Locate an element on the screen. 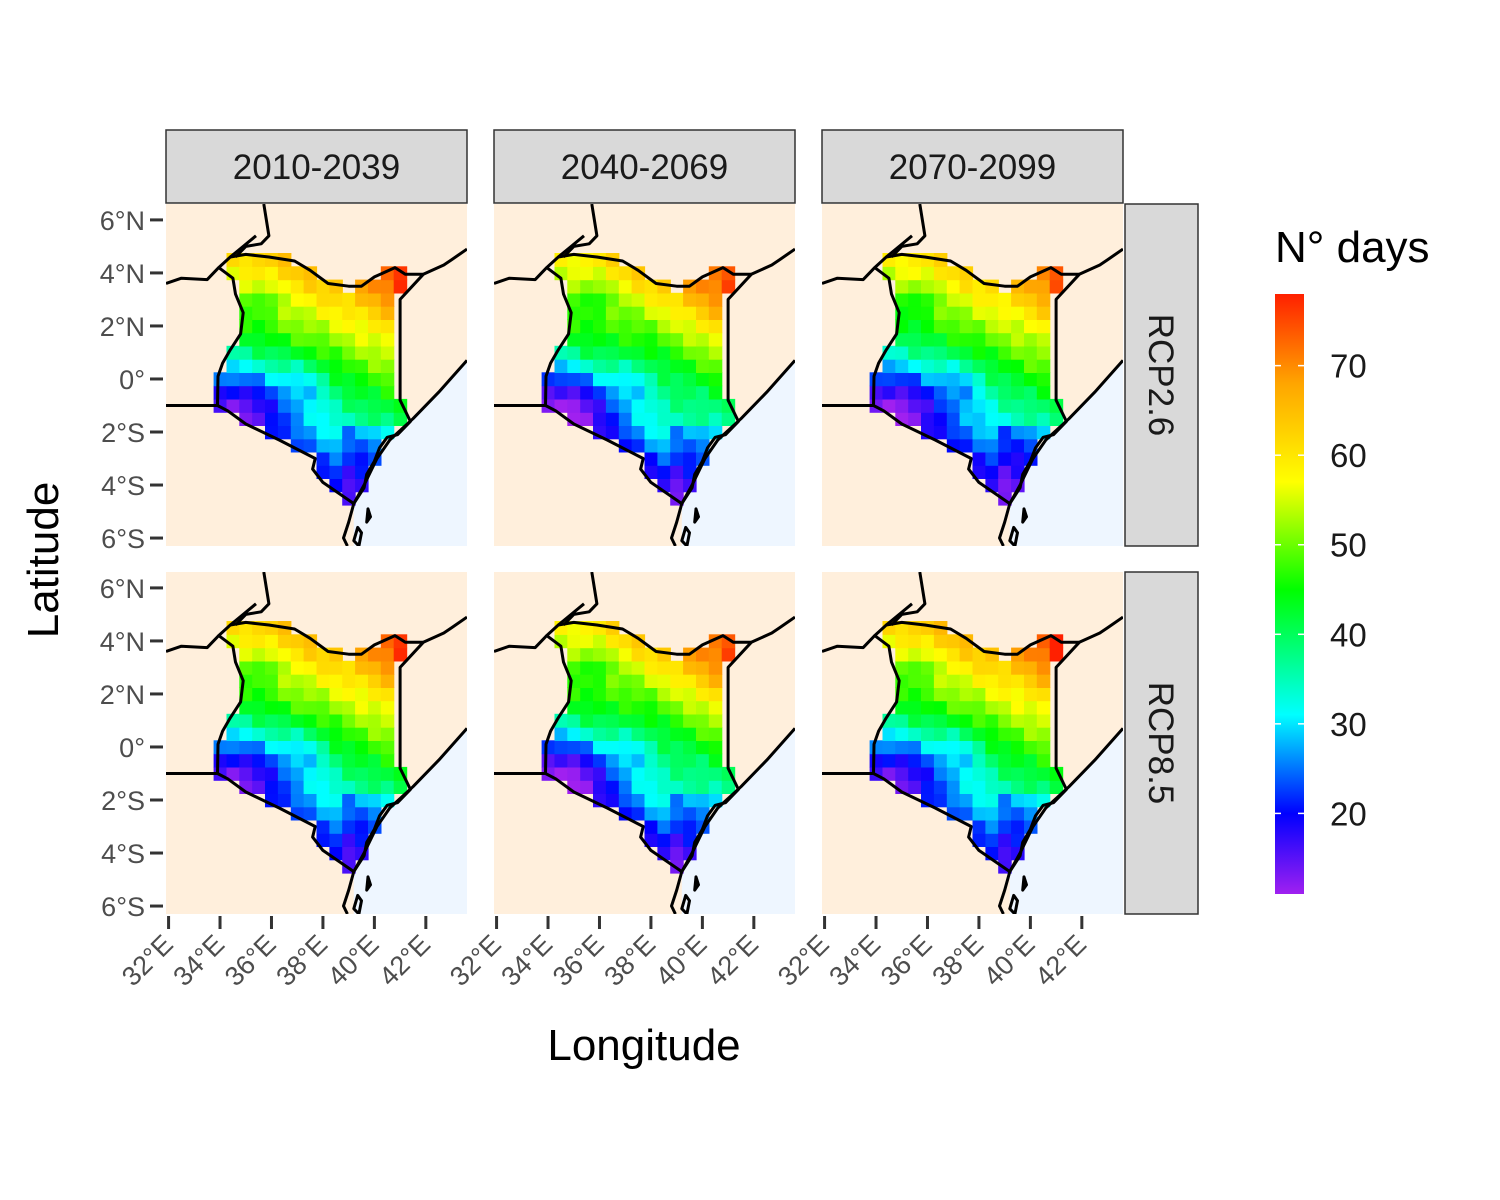  legend: N° days 70 60 50 40 30 20 is located at coordinates (1352, 558).